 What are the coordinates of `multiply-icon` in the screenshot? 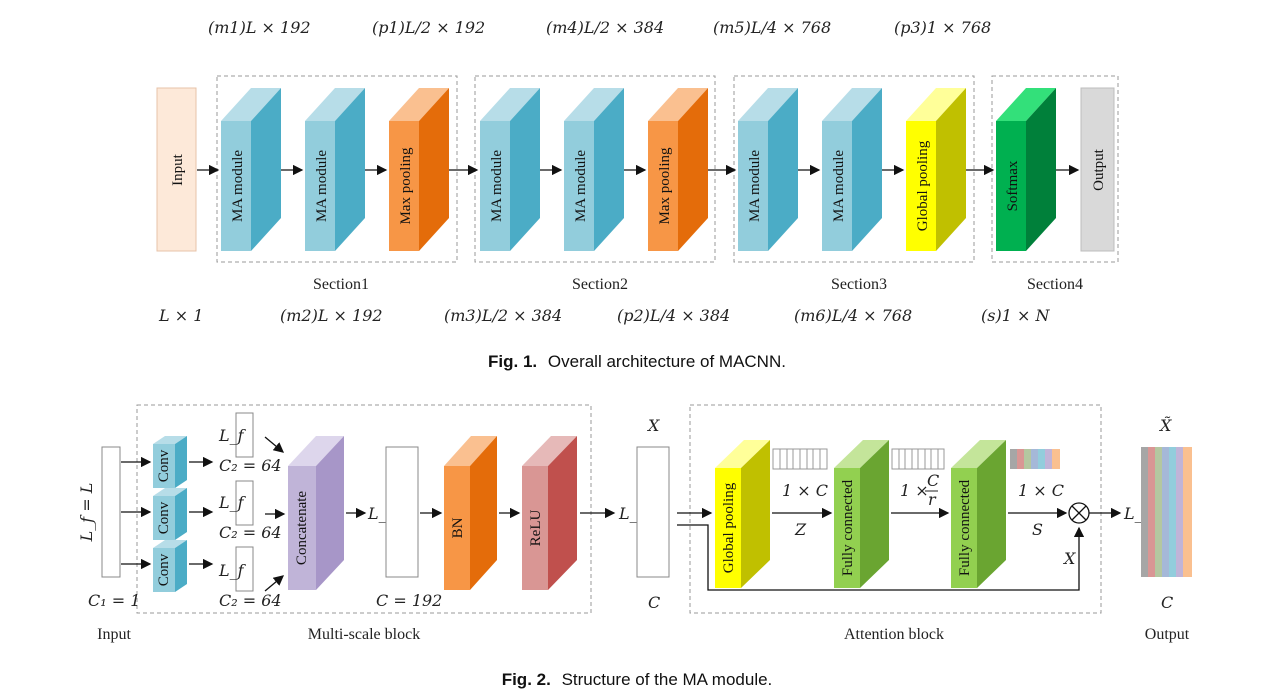 It's located at (1079, 513).